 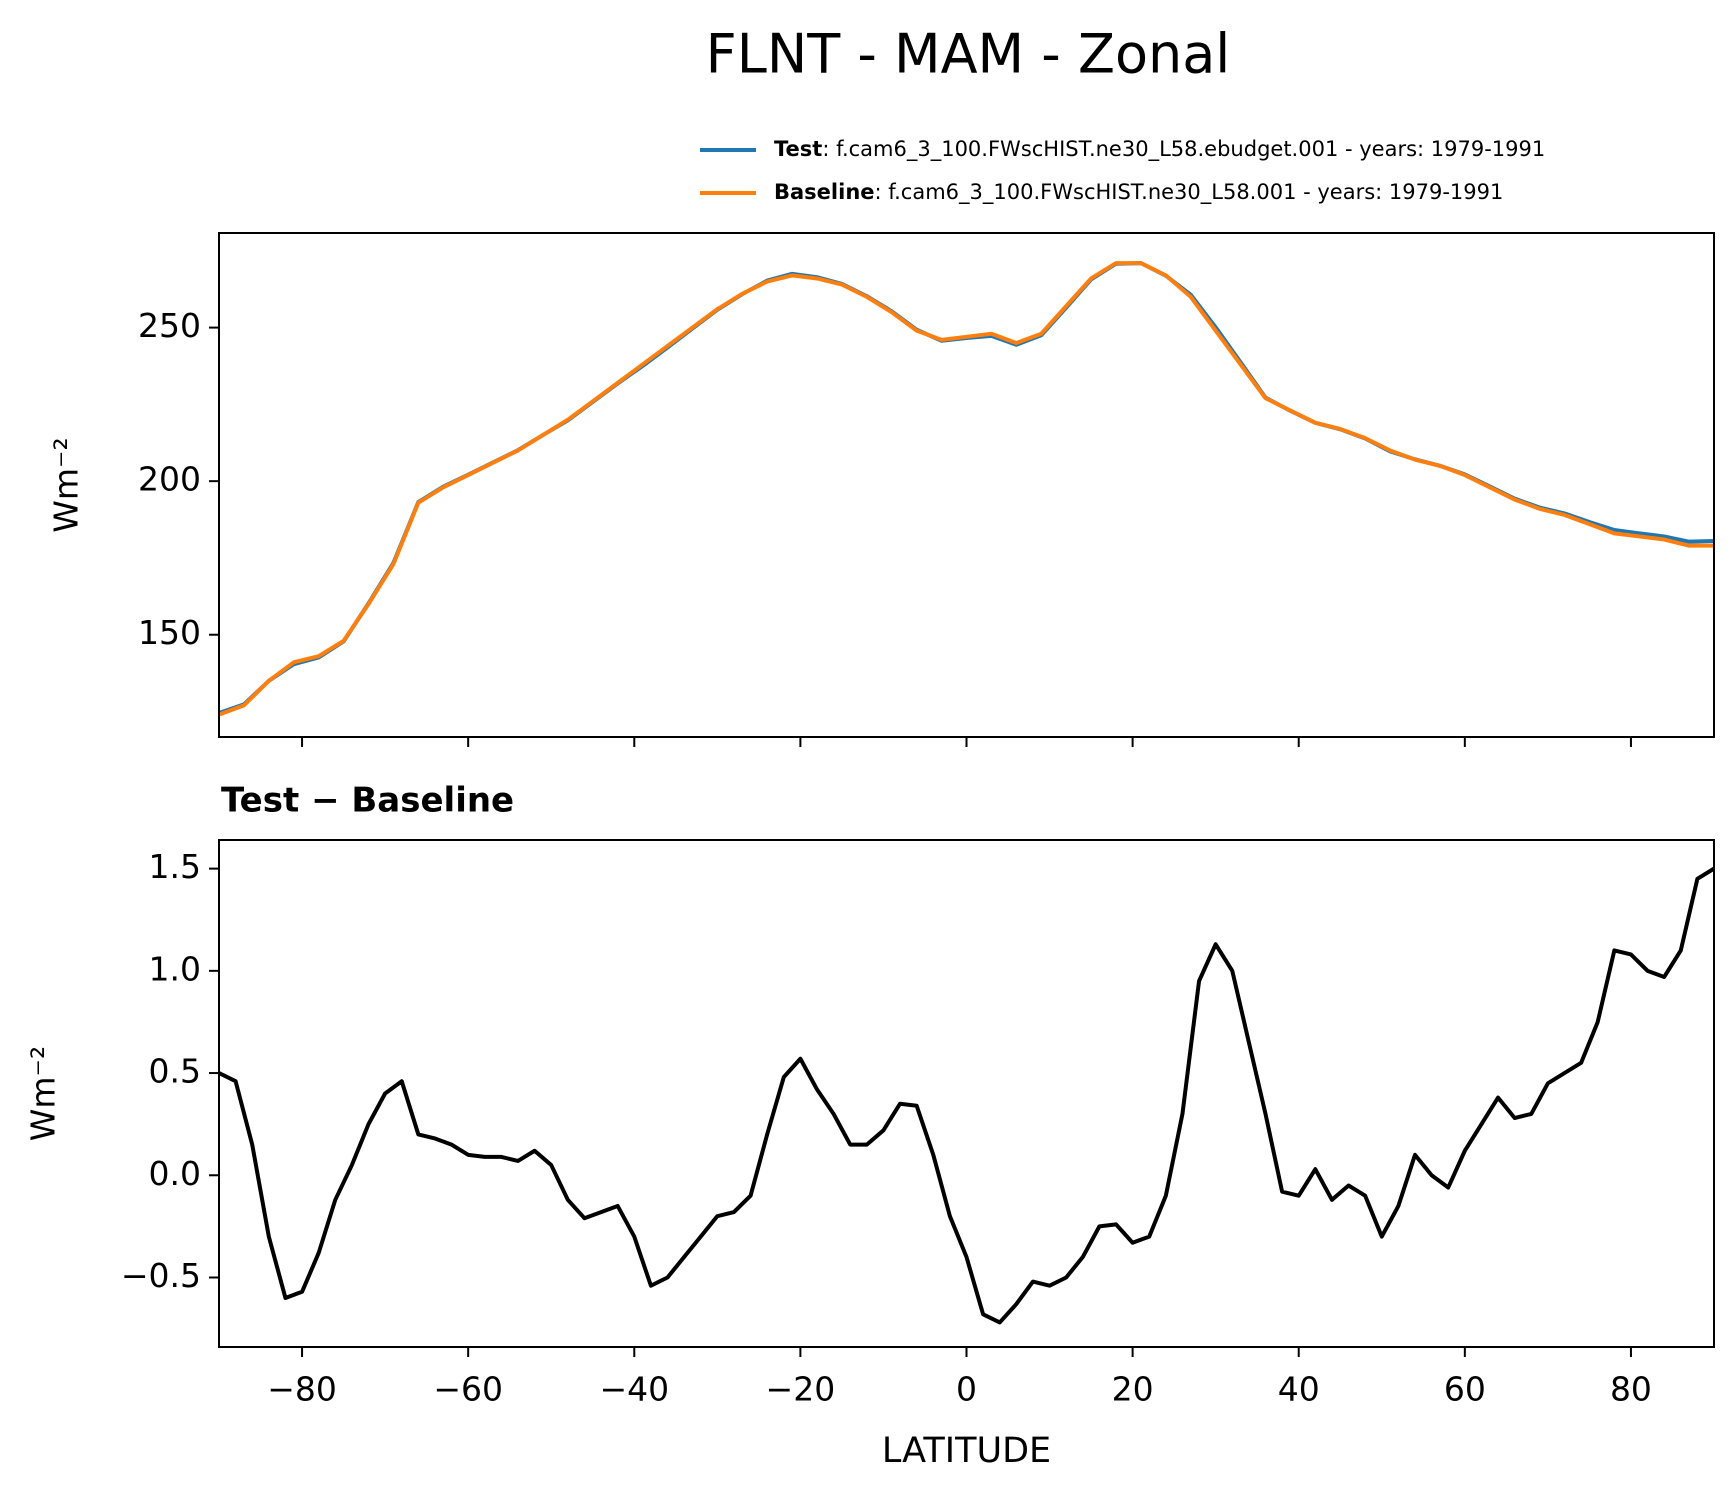 I want to click on y-tick-label: 0.5, so click(x=175, y=1071).